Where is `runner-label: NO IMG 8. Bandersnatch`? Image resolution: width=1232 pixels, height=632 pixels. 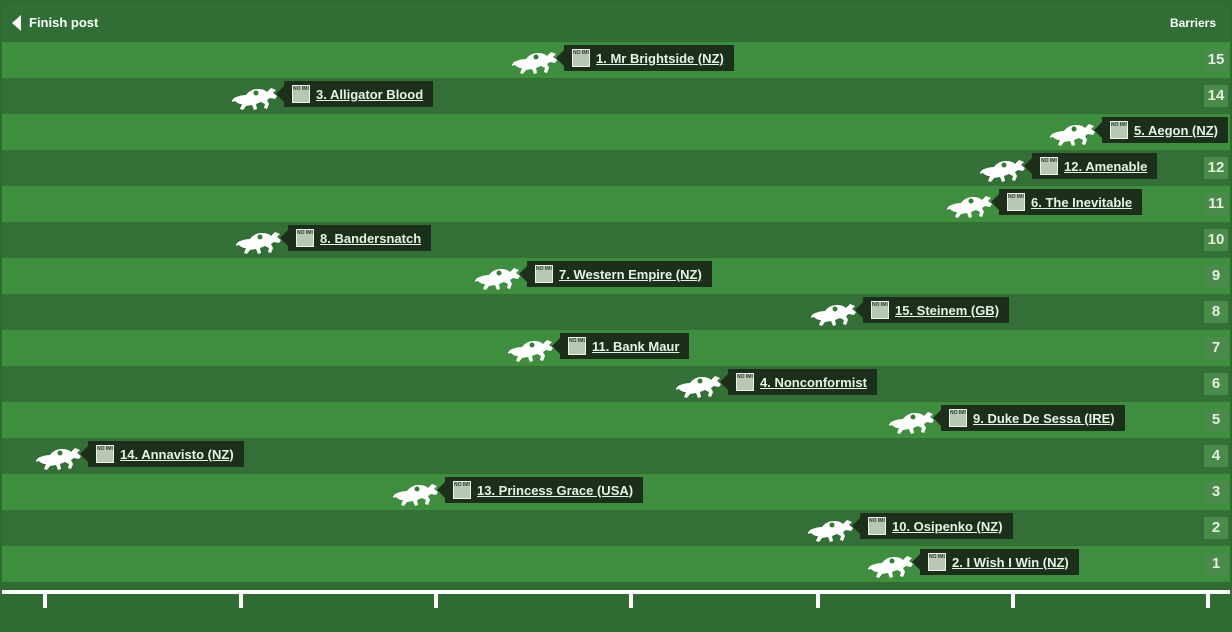 runner-label: NO IMG 8. Bandersnatch is located at coordinates (355, 238).